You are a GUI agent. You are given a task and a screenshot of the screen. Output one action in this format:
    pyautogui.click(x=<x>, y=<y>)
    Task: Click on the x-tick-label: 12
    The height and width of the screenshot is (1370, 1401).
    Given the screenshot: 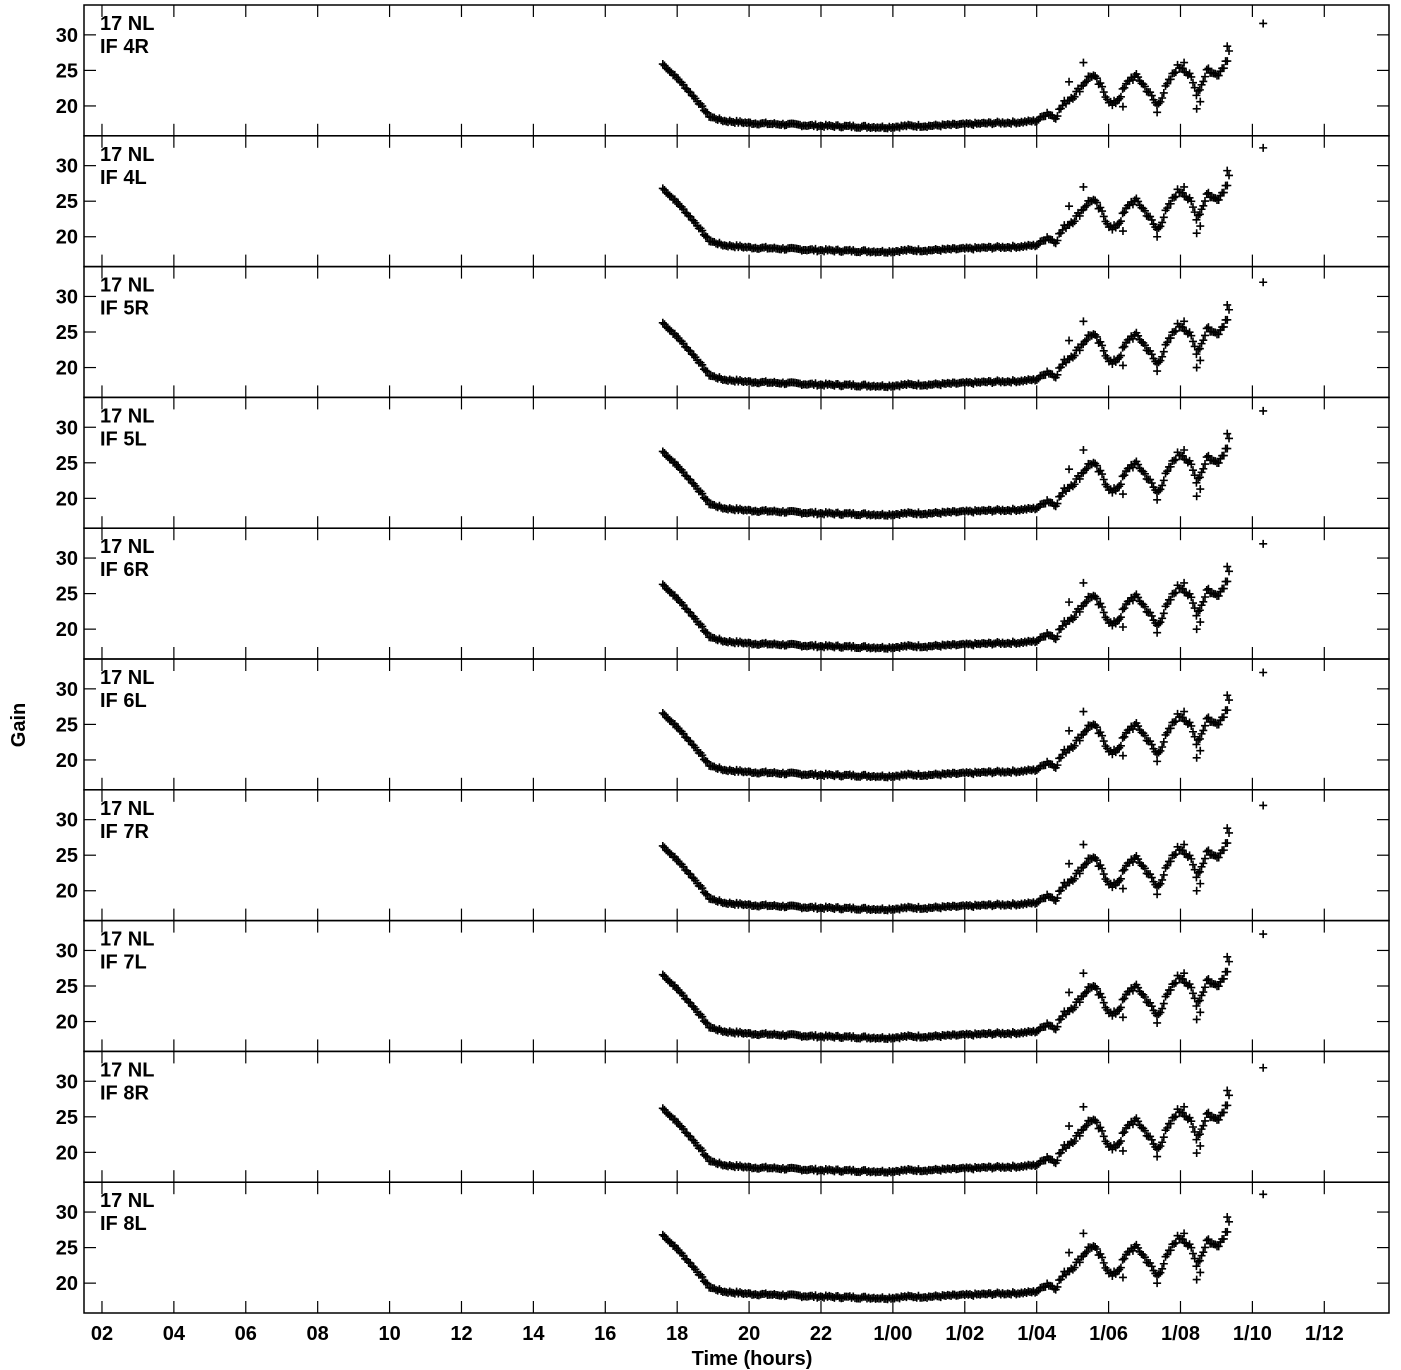 What is the action you would take?
    pyautogui.click(x=461, y=1334)
    